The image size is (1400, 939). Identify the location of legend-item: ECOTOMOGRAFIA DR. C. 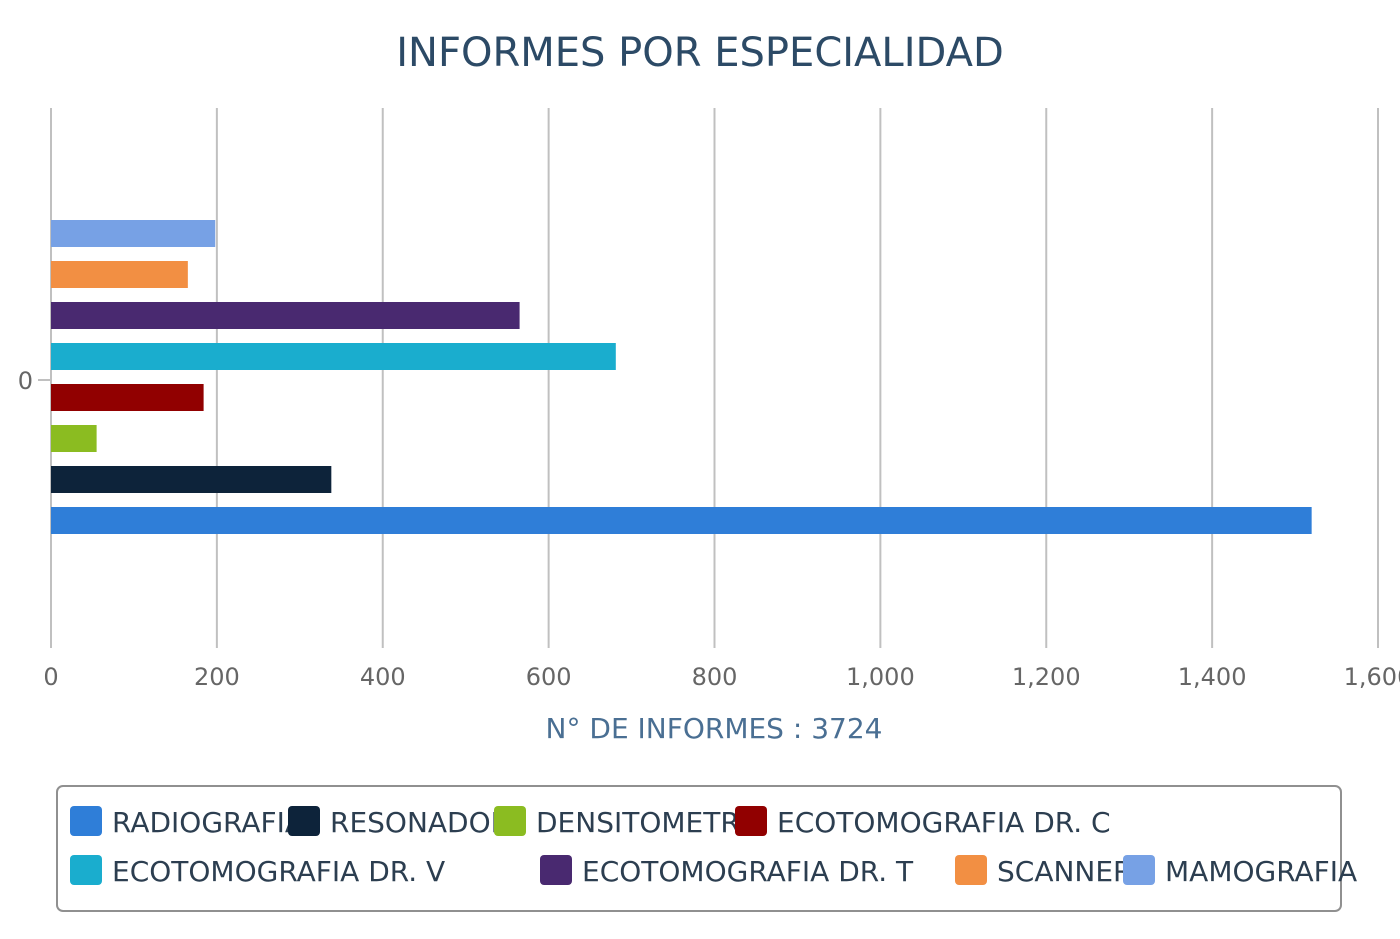
(923, 822).